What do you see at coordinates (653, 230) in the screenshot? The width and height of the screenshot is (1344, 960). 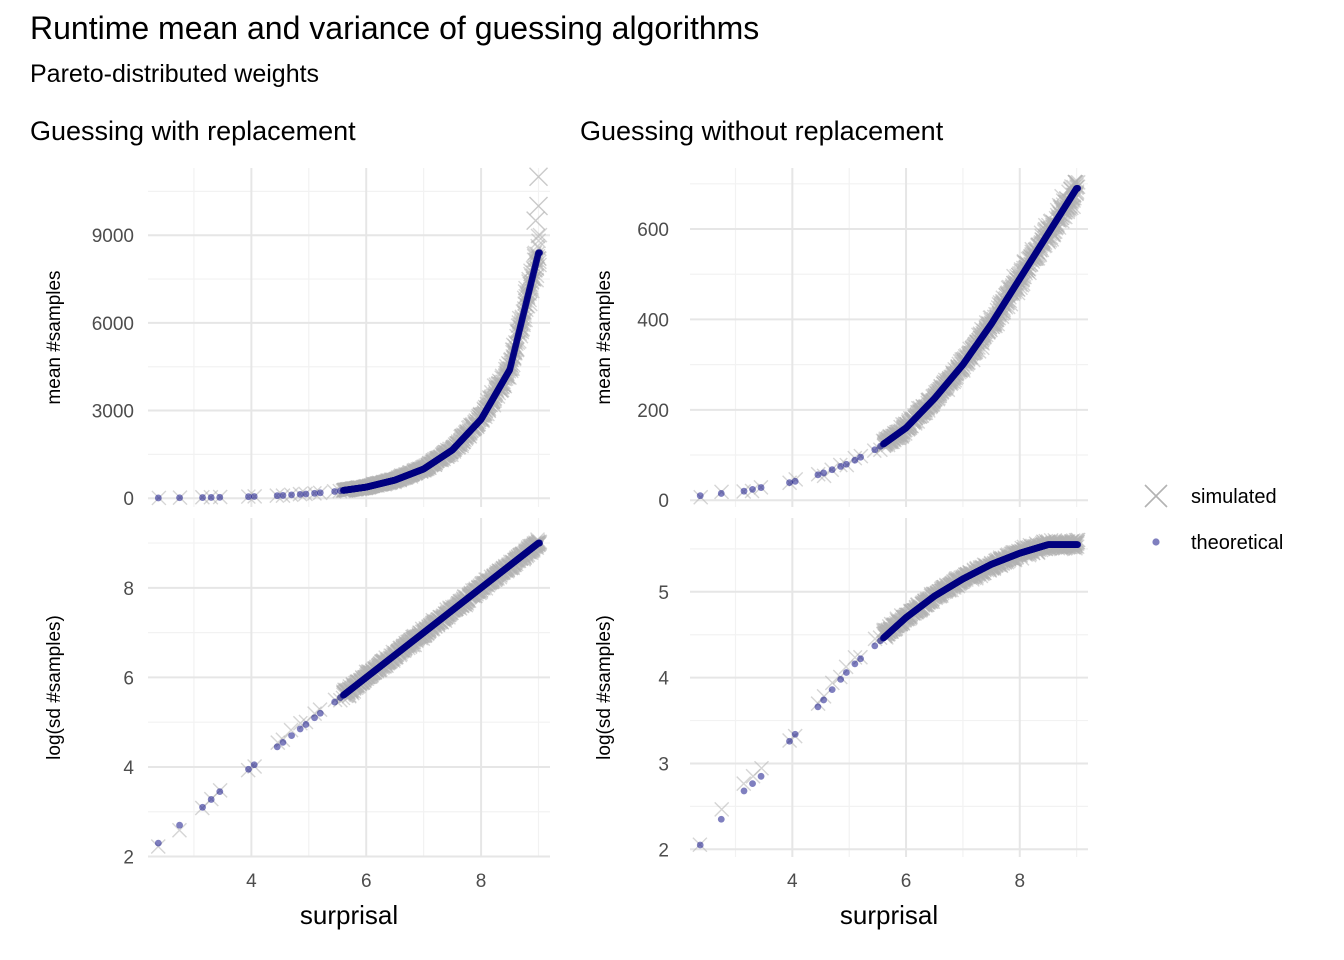 I see `y-tick-label: 600` at bounding box center [653, 230].